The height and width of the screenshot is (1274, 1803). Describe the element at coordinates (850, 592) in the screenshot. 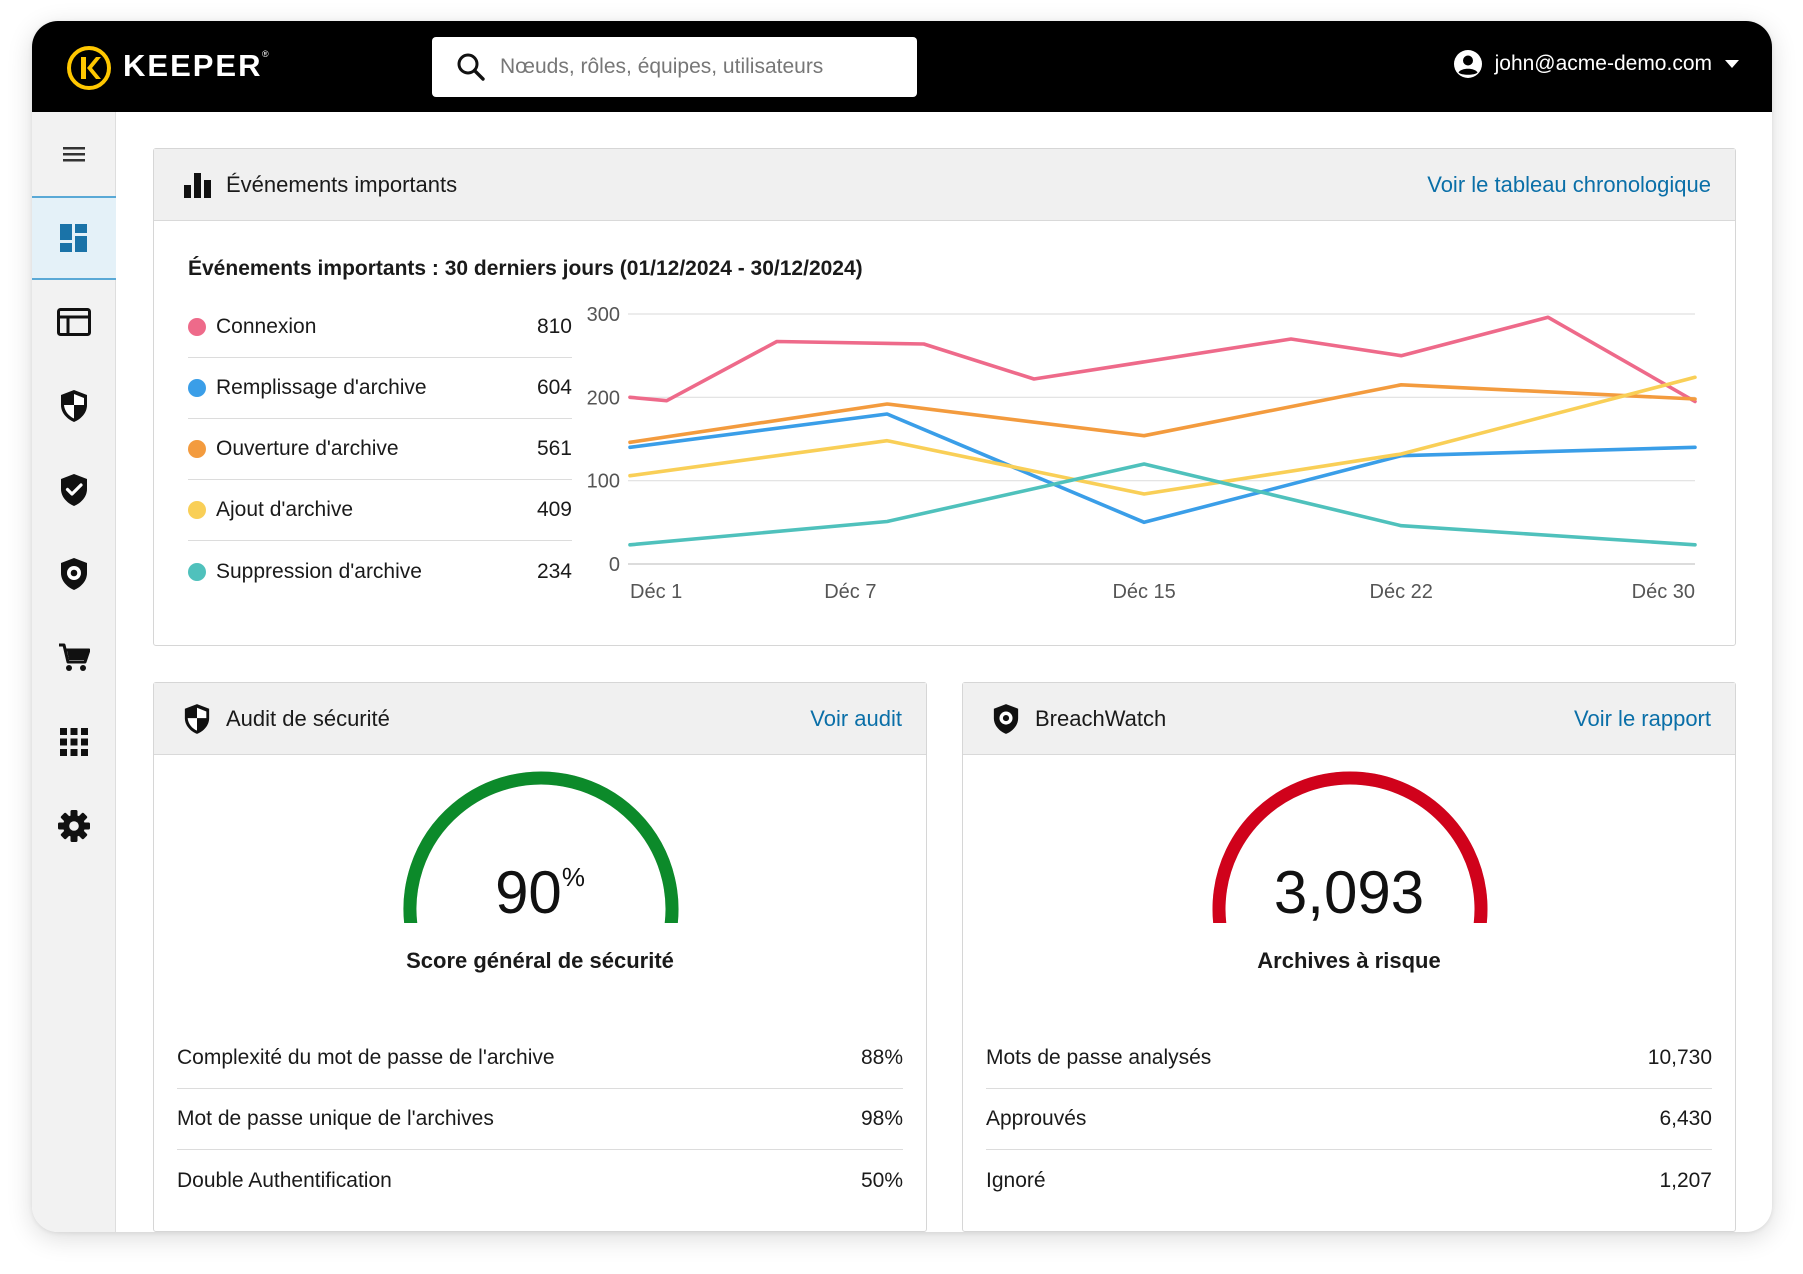

I see `x-tick-label: Déc 7` at that location.